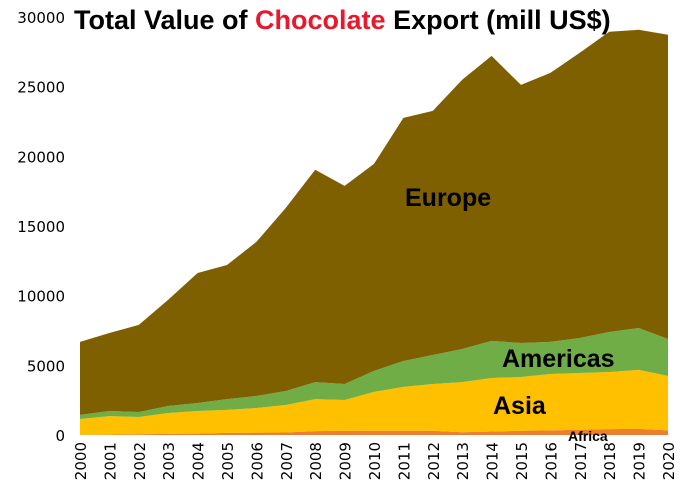 This screenshot has width=683, height=500. Describe the element at coordinates (522, 461) in the screenshot. I see `x-tick-label: 2015` at that location.